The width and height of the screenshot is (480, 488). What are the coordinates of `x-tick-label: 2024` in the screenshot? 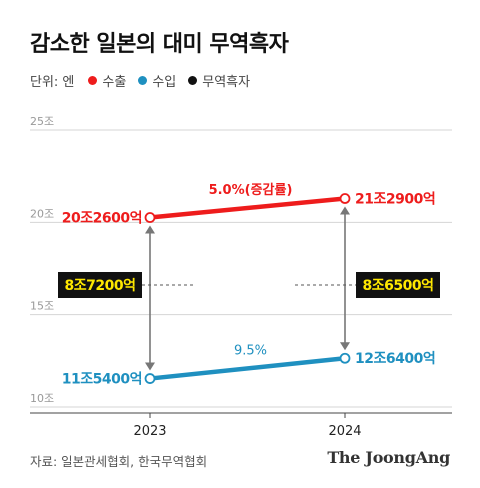 It's located at (344, 431).